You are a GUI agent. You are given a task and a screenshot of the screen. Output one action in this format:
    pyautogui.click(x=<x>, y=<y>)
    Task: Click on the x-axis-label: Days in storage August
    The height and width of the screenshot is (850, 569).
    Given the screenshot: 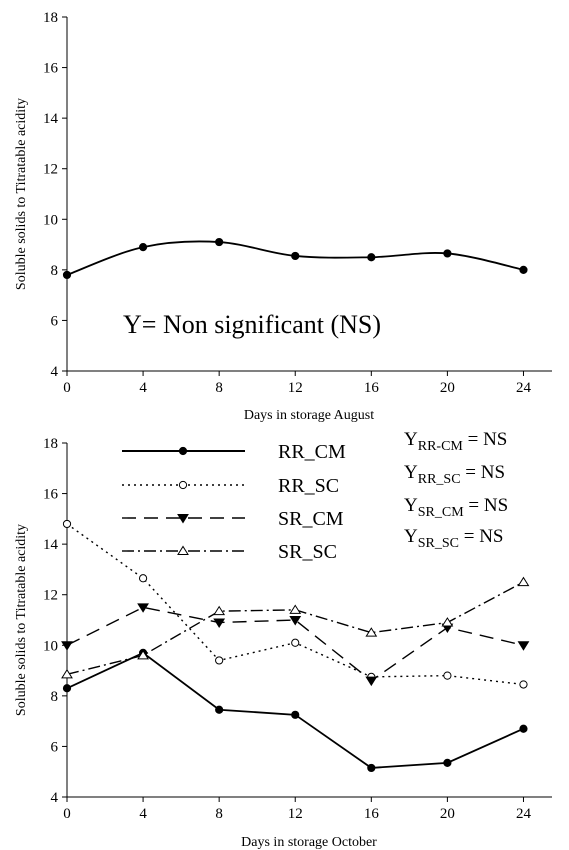 What is the action you would take?
    pyautogui.click(x=309, y=415)
    